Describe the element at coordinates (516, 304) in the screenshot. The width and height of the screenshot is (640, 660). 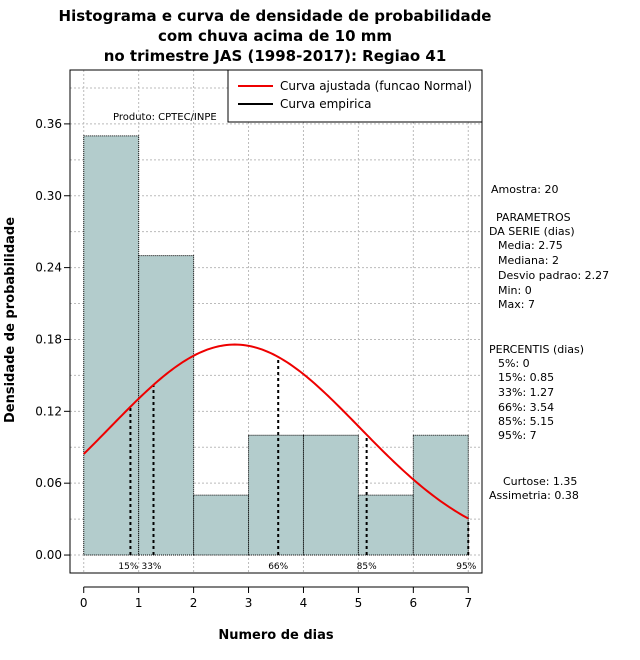
I see `stat-max: Max: 7` at that location.